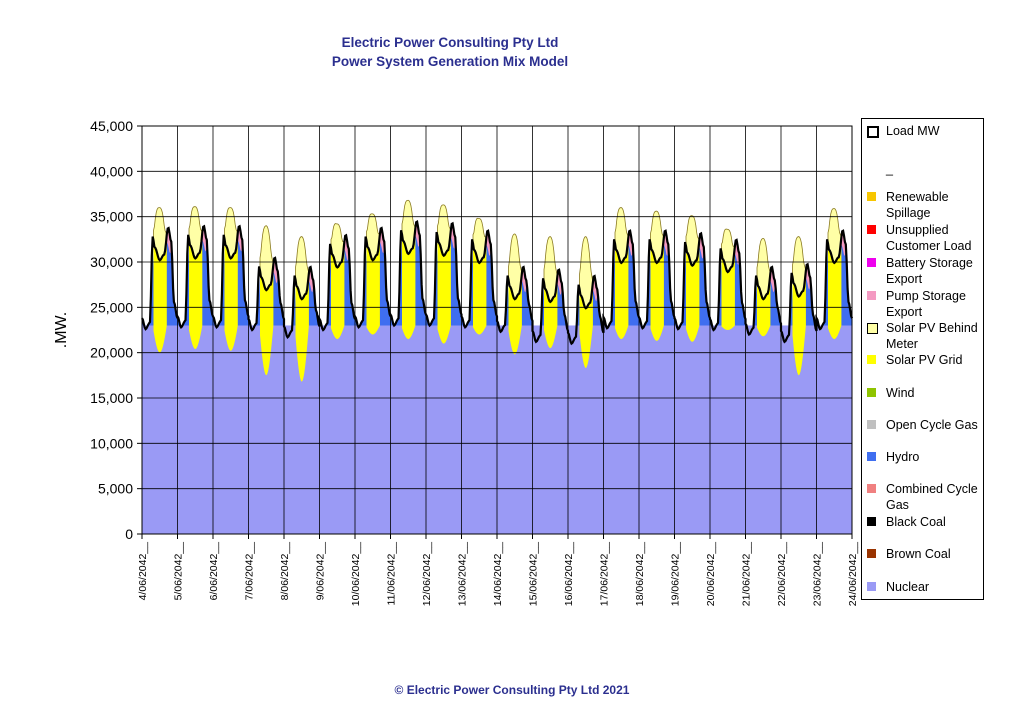 This screenshot has width=1024, height=724. Describe the element at coordinates (392, 574) in the screenshot. I see `x-tick-label-8: 11/06/2042__` at that location.